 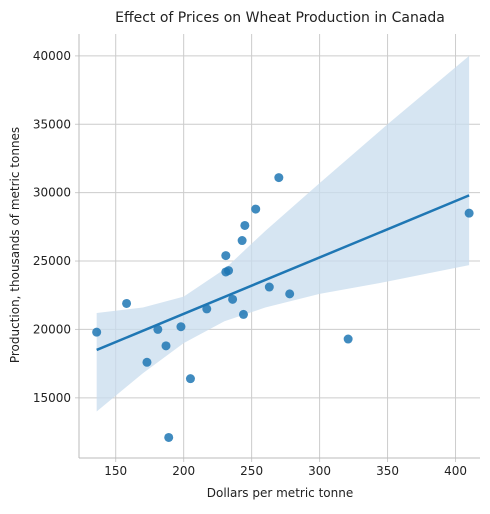 I want to click on x-tick-label: 150, so click(x=115, y=471).